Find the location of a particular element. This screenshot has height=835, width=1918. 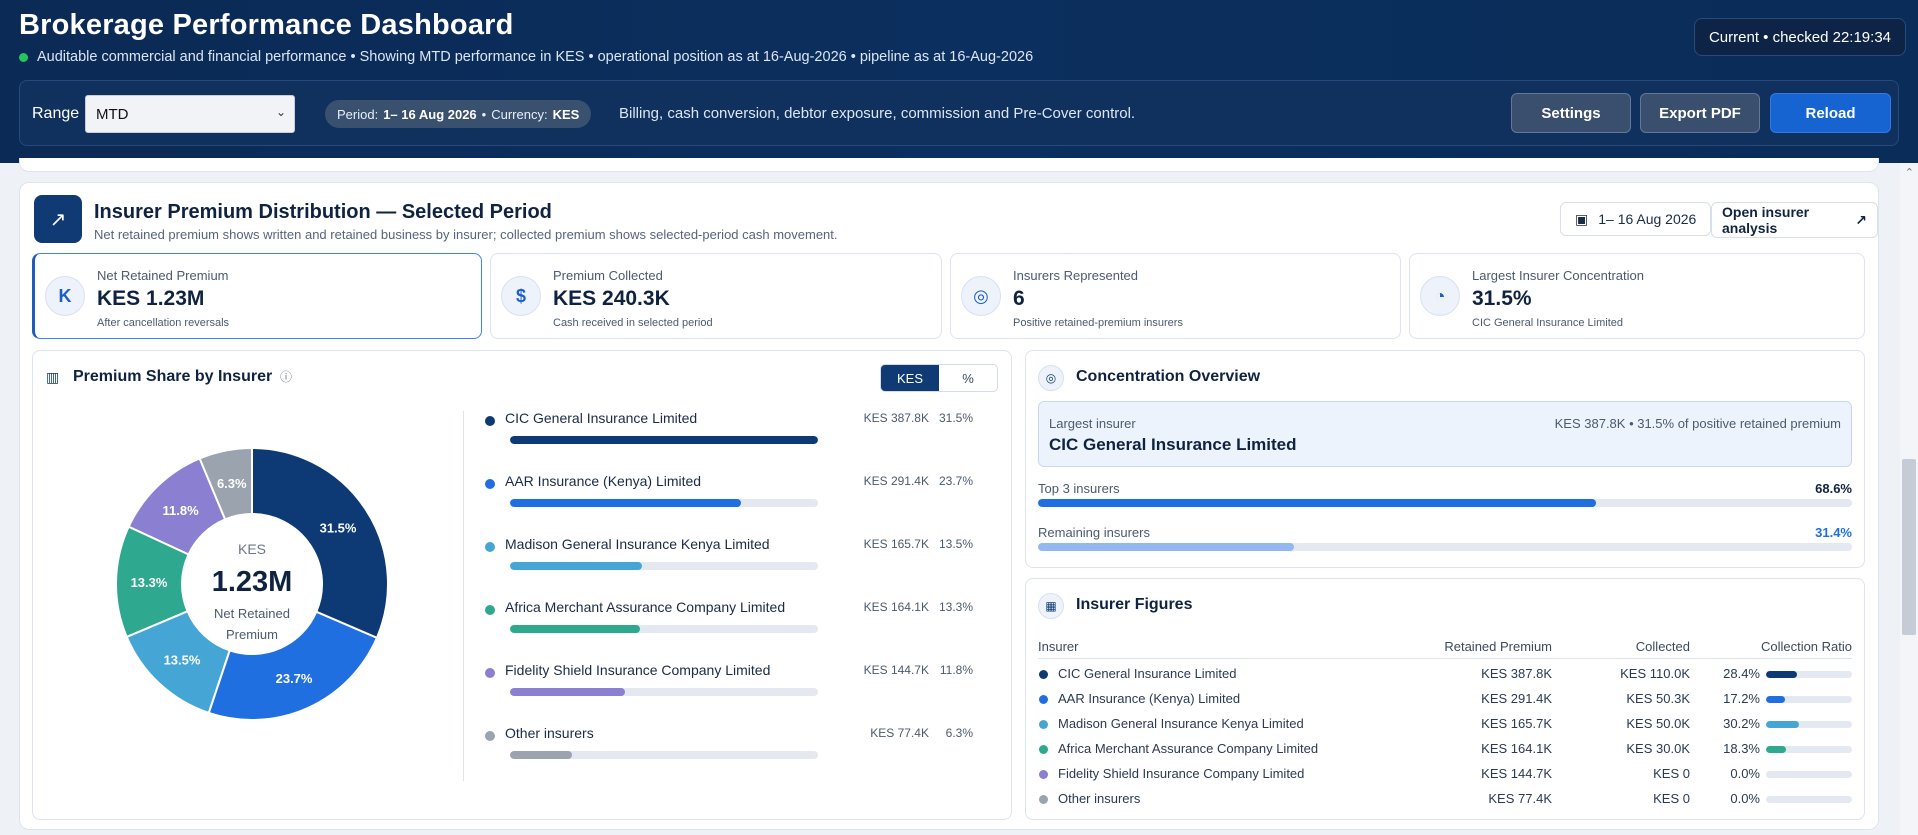

row-ratio: 0.0% is located at coordinates (1745, 798).